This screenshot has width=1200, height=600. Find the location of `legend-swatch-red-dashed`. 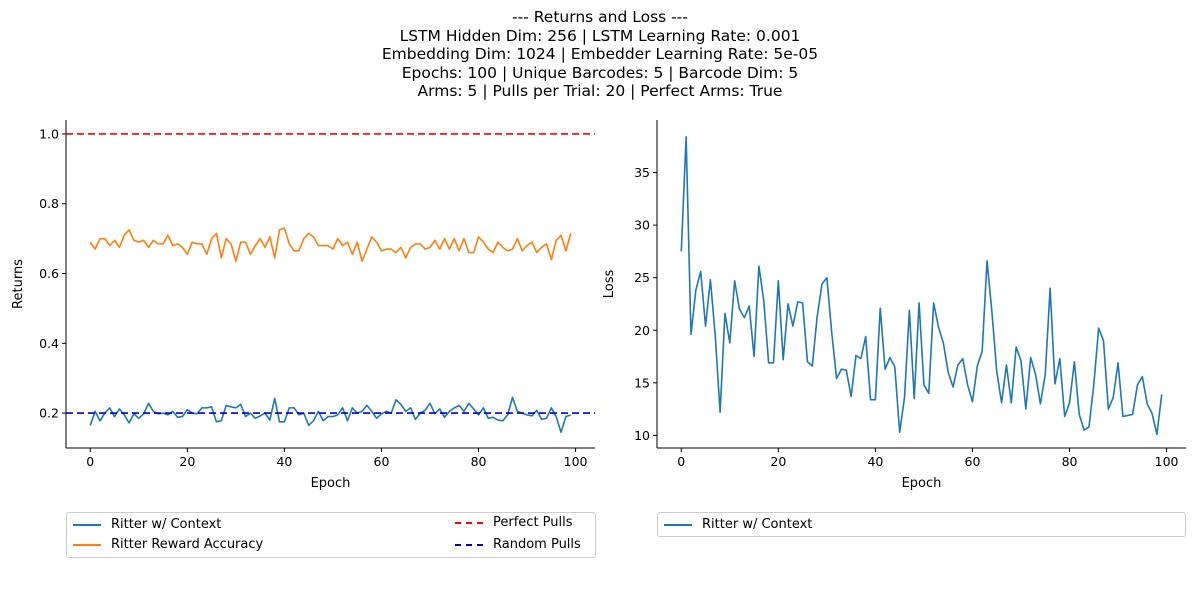

legend-swatch-red-dashed is located at coordinates (469, 522).